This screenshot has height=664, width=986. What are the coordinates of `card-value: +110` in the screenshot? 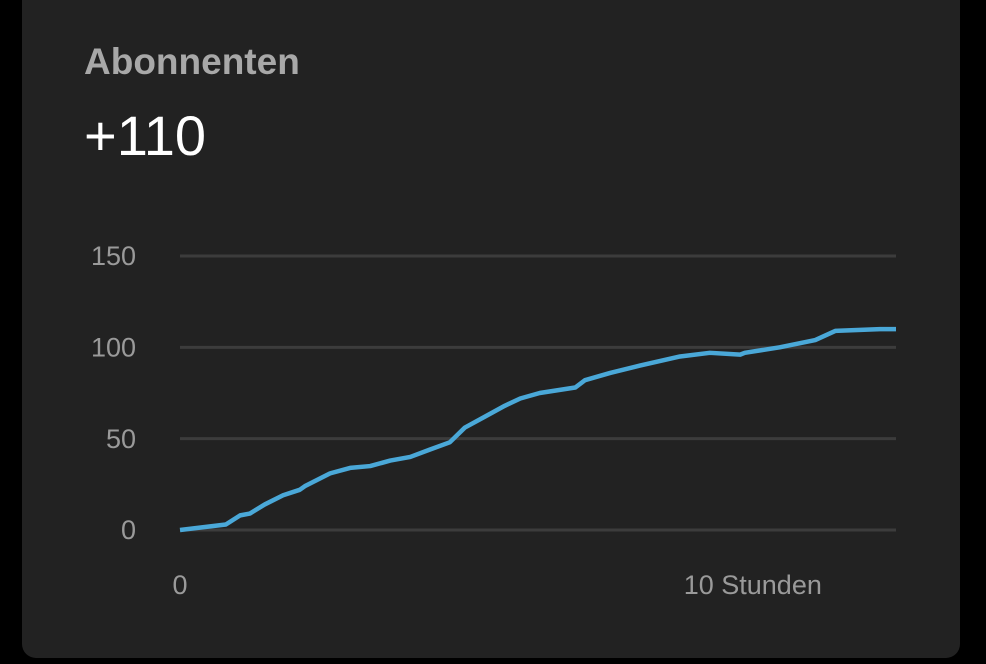 It's located at (145, 135).